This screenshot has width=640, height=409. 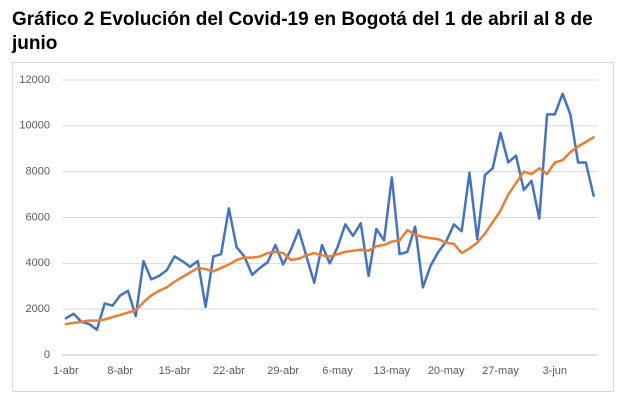 I want to click on x-tick-label: 3-jun, so click(x=555, y=371).